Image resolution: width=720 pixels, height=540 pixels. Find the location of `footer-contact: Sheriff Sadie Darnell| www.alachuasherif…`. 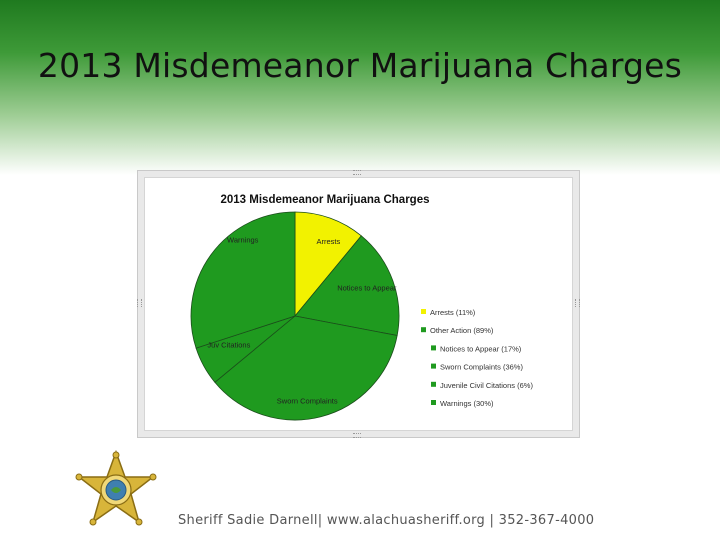

footer-contact: Sheriff Sadie Darnell| www.alachuasherif… is located at coordinates (386, 520).